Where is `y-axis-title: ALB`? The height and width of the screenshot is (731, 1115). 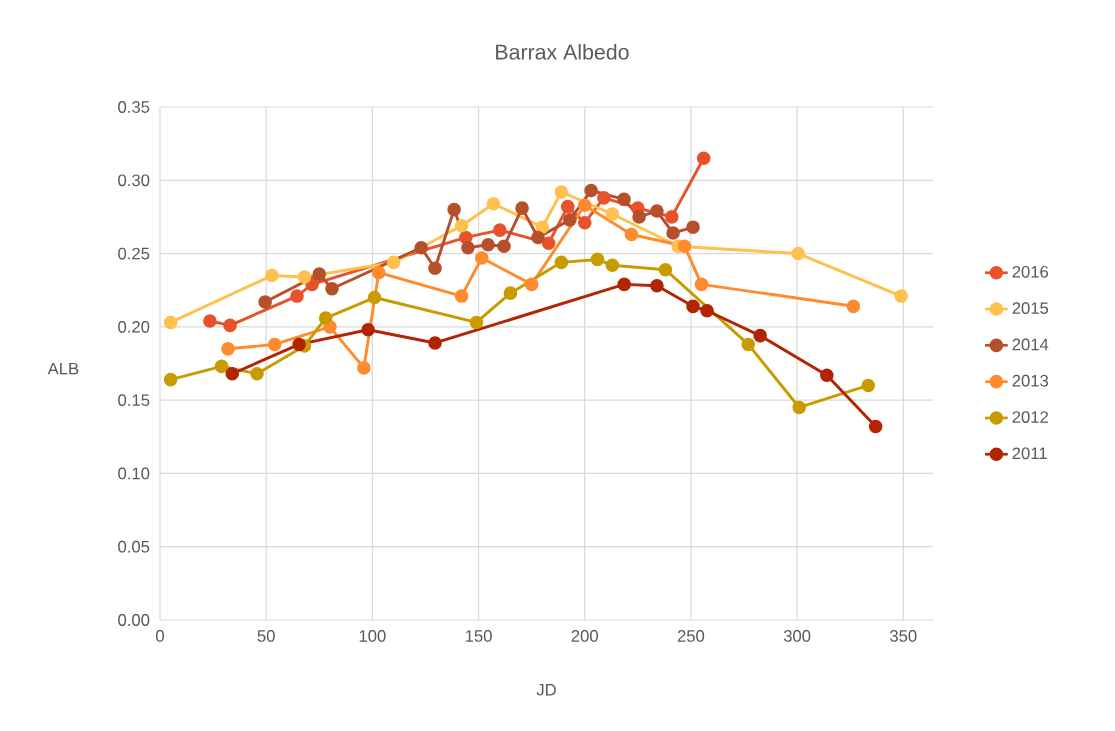
y-axis-title: ALB is located at coordinates (63, 368).